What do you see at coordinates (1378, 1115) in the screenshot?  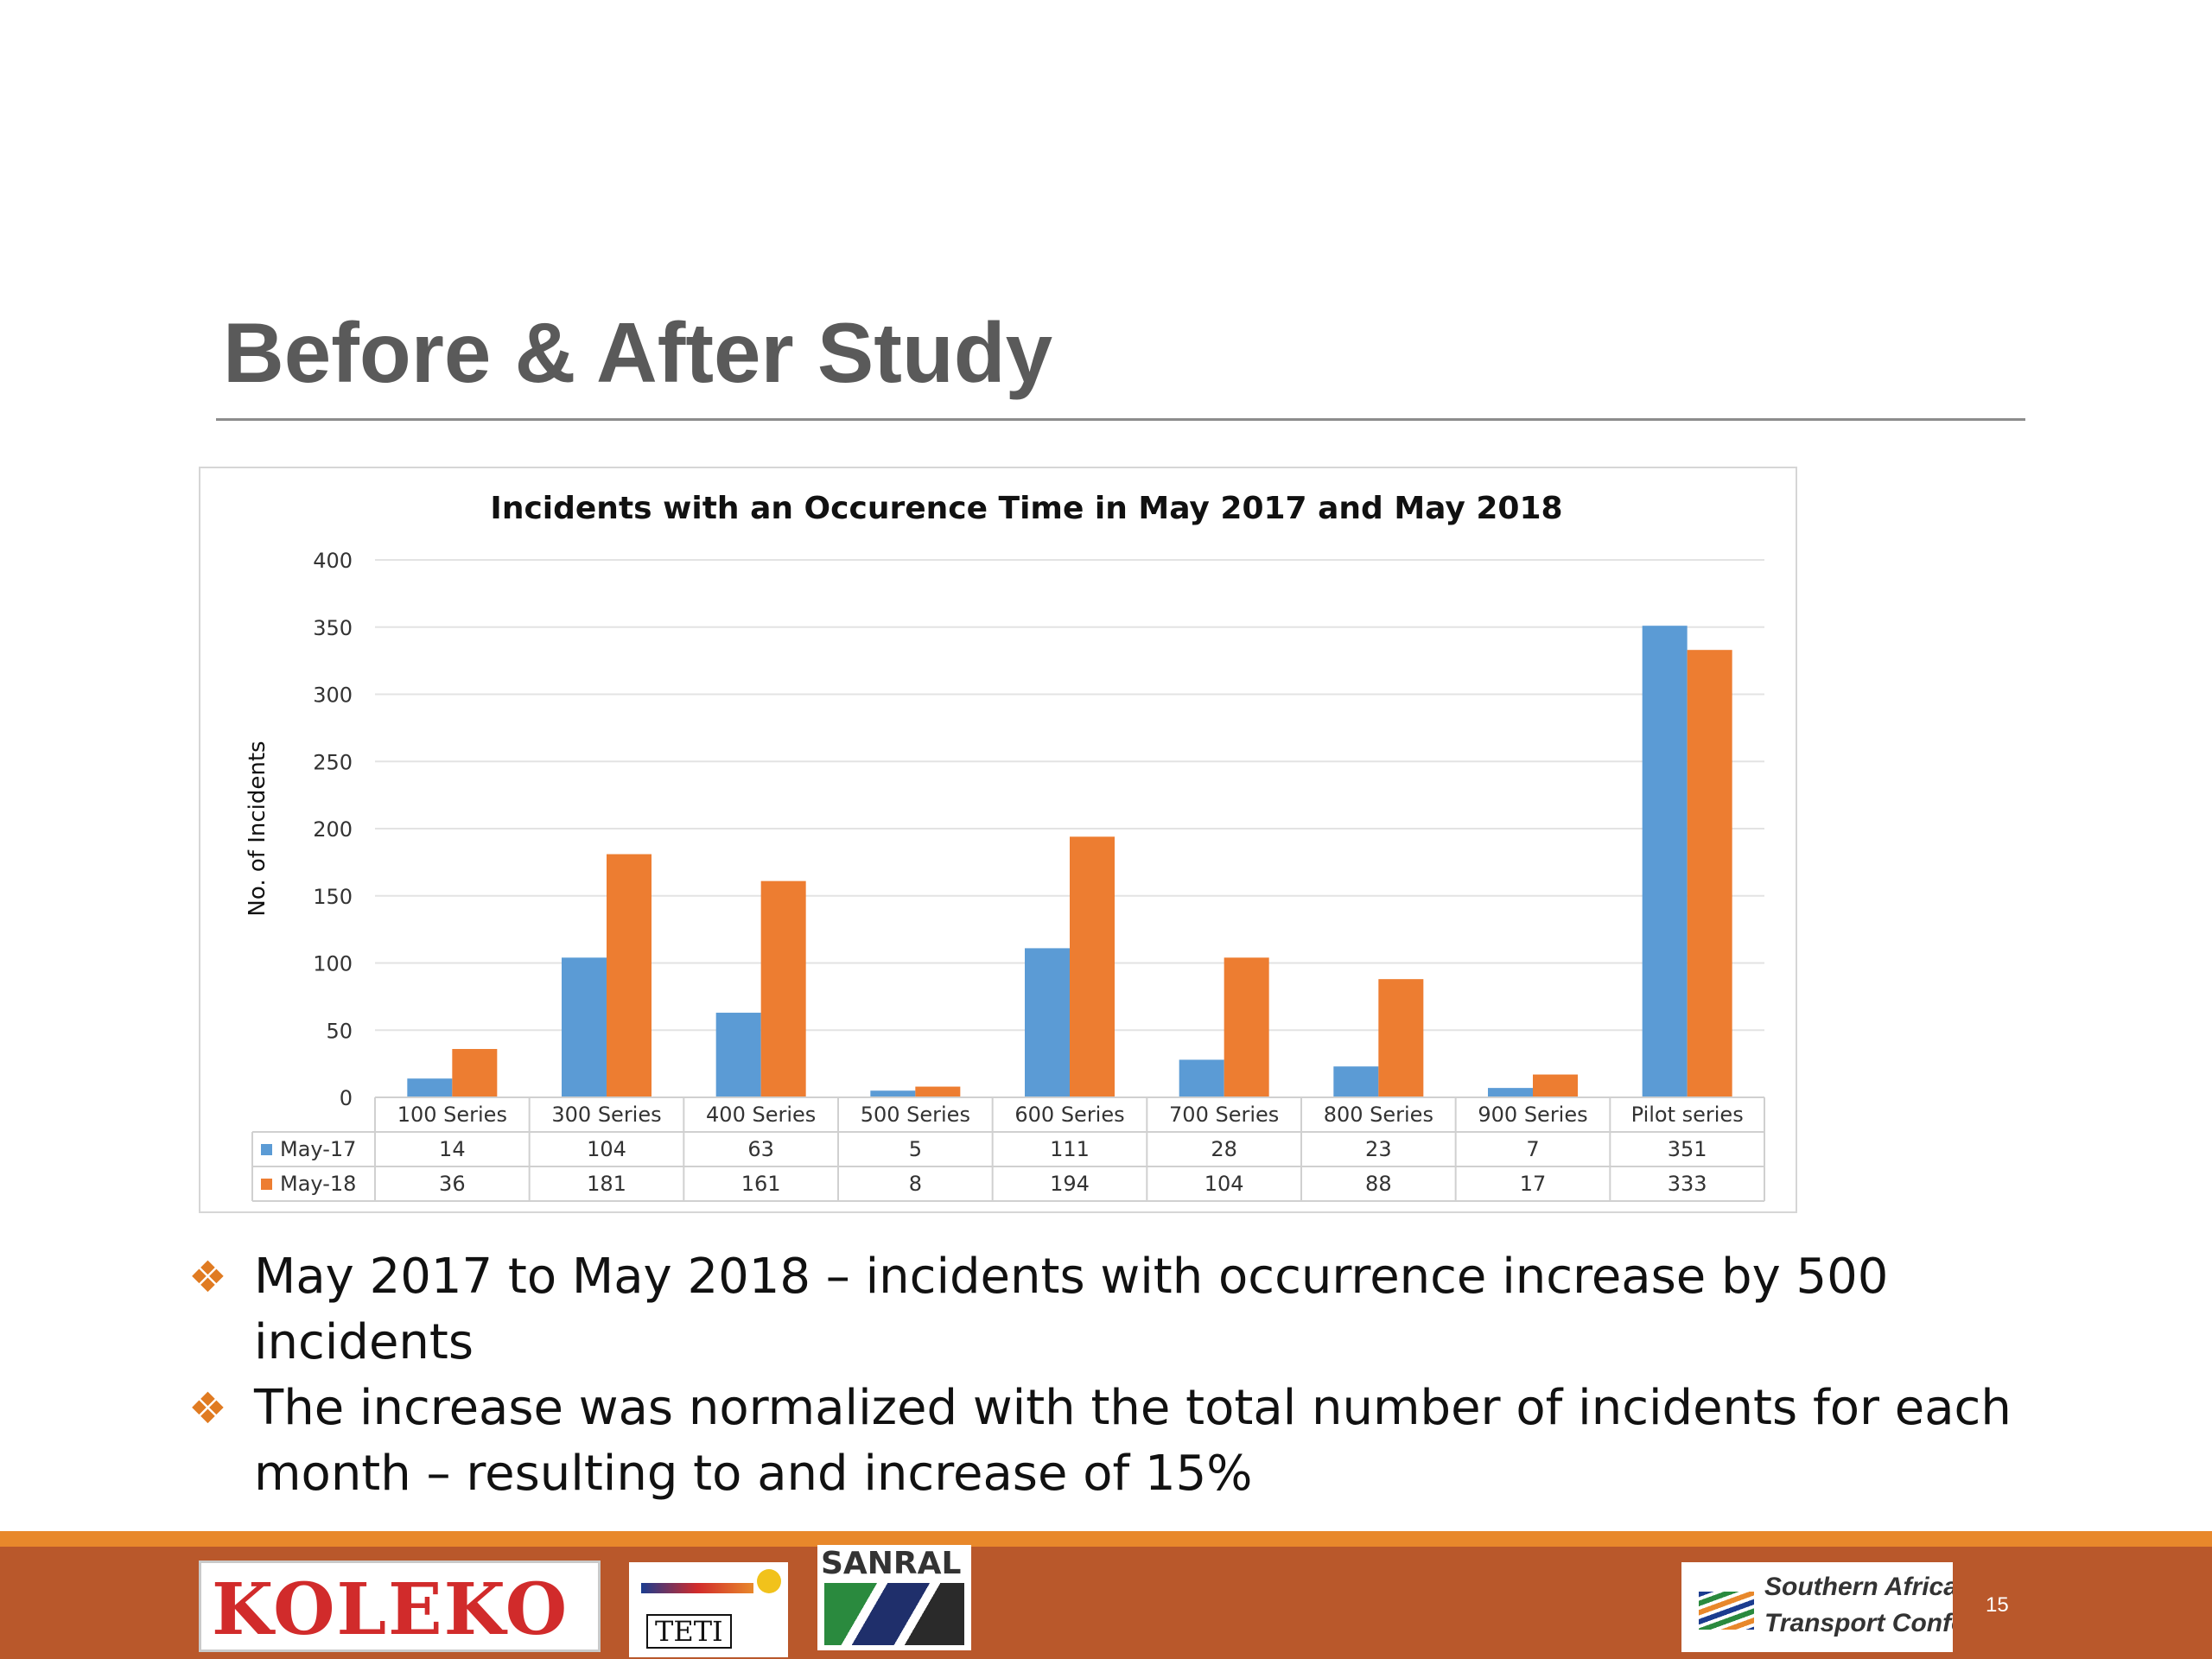 I see `x-category-label: 800 Series` at bounding box center [1378, 1115].